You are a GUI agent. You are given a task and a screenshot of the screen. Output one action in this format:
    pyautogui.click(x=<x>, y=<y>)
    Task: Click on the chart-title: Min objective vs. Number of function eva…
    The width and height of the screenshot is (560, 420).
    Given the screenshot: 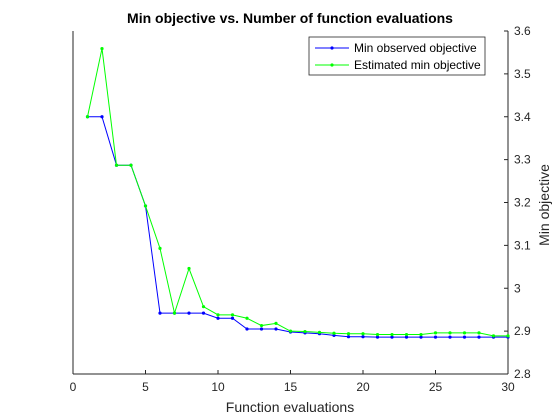 What is the action you would take?
    pyautogui.click(x=290, y=18)
    